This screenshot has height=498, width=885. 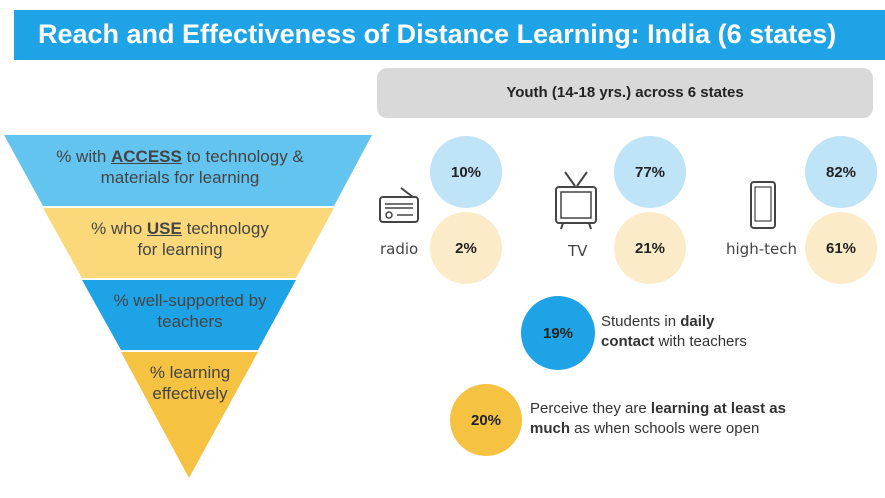 What do you see at coordinates (399, 249) in the screenshot?
I see `media-label-radio: radio` at bounding box center [399, 249].